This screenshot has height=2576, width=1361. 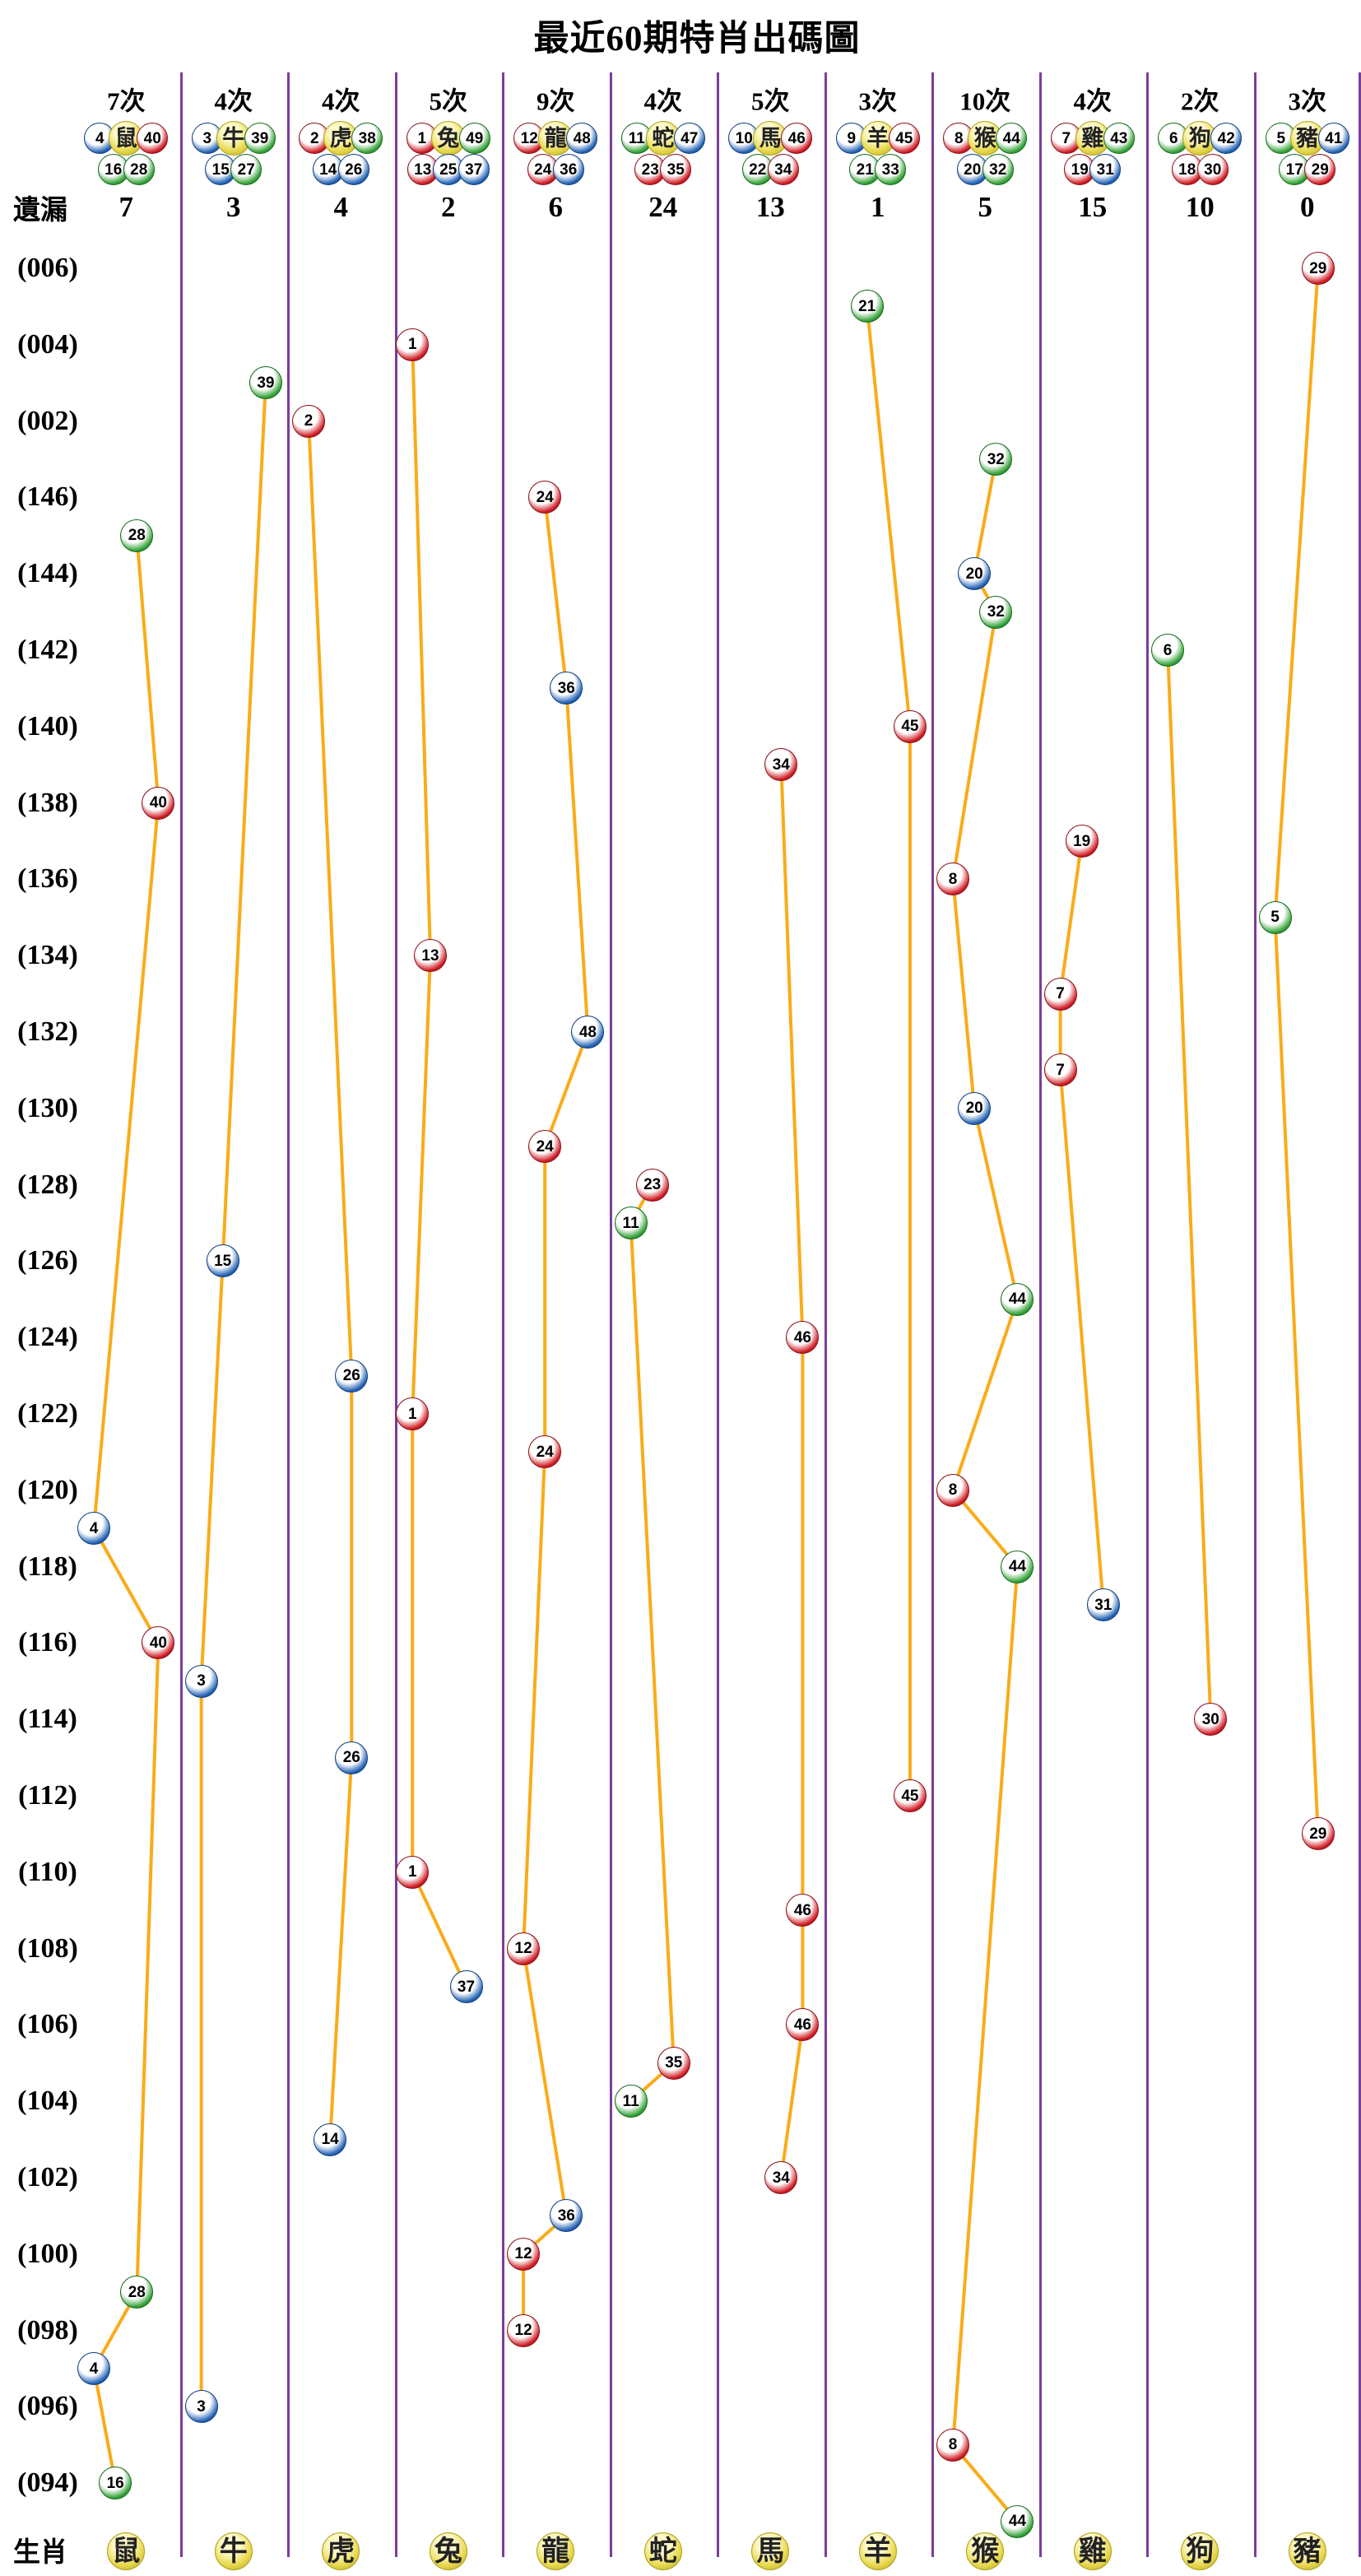 What do you see at coordinates (1168, 650) in the screenshot?
I see `draw-ball-text: 6` at bounding box center [1168, 650].